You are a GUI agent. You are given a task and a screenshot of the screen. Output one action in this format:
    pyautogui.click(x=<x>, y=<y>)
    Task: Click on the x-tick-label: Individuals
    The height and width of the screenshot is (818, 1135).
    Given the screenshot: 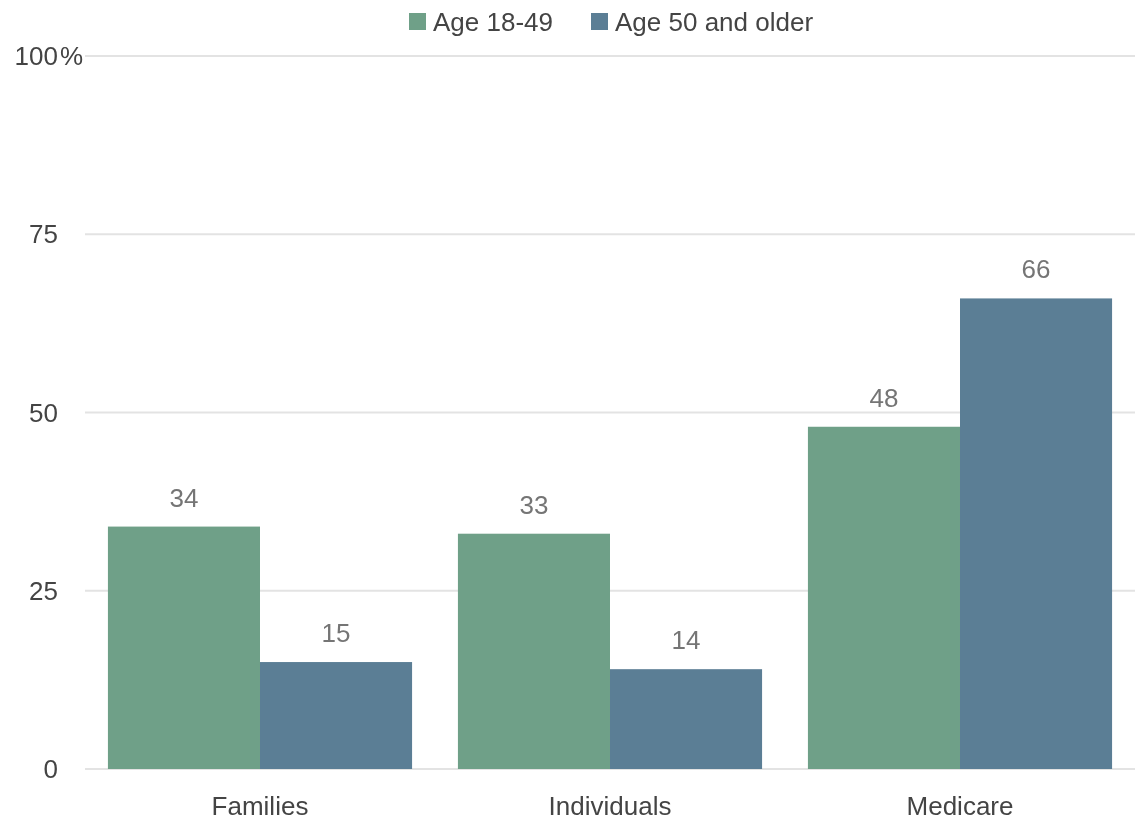 What is the action you would take?
    pyautogui.click(x=610, y=804)
    